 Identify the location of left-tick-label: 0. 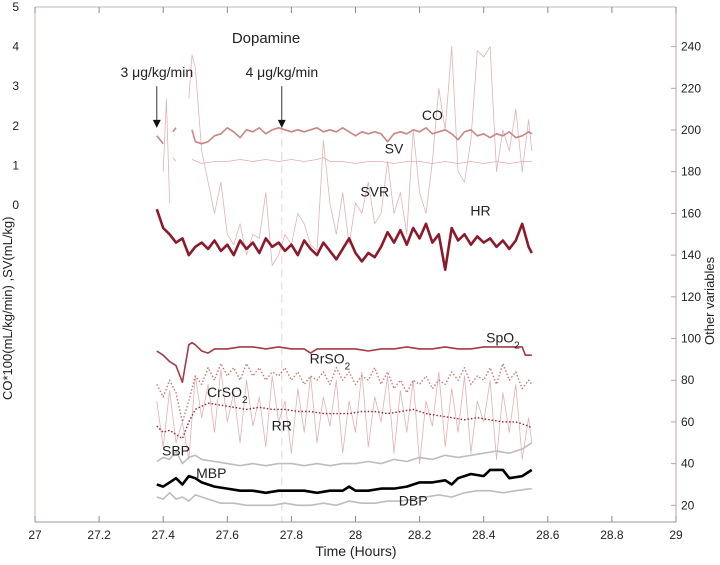
(15, 205).